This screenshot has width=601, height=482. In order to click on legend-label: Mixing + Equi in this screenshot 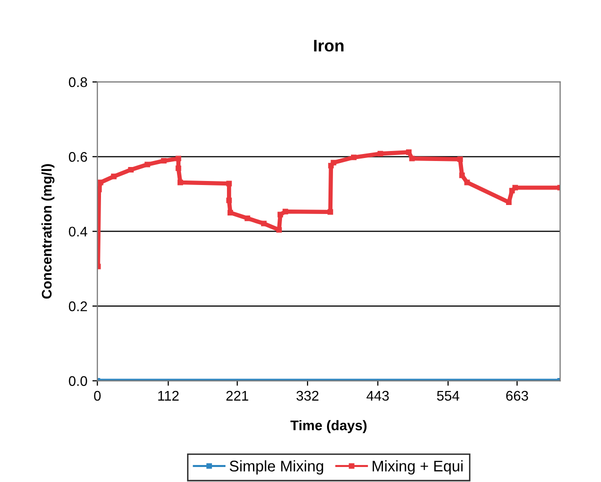, I will do `click(417, 467)`.